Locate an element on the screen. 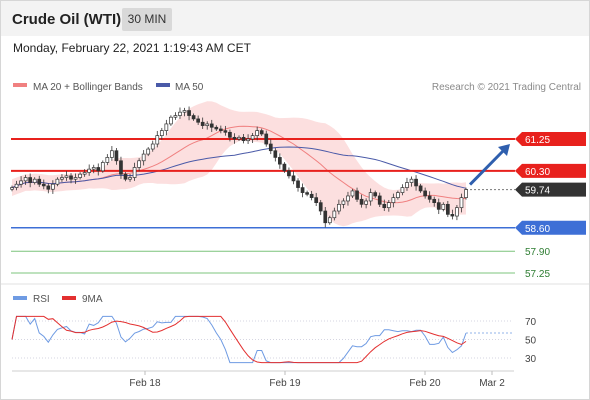  current-price-label: 59.74 is located at coordinates (537, 191).